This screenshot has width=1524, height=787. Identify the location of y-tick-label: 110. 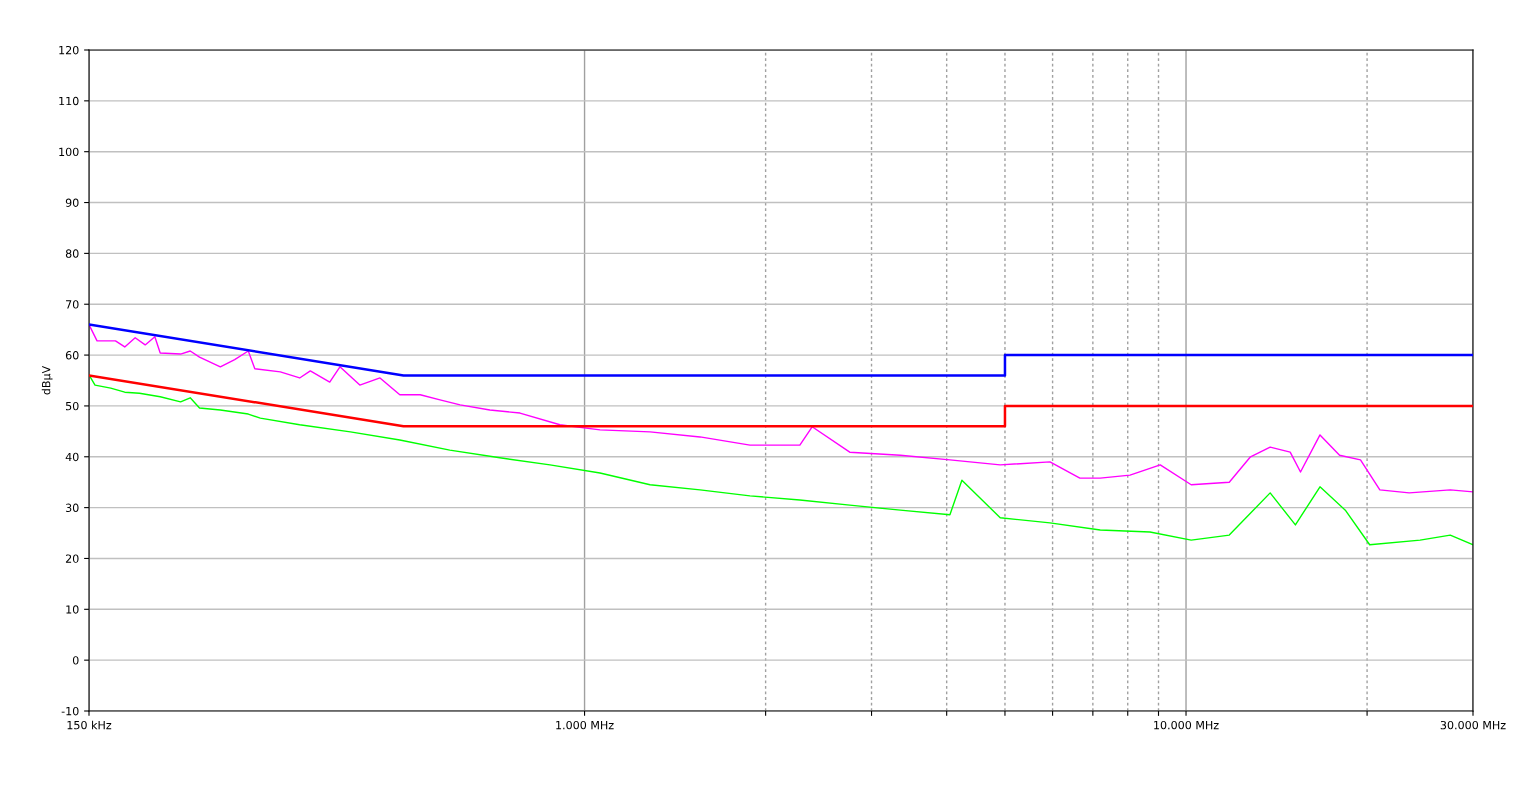
(69, 101).